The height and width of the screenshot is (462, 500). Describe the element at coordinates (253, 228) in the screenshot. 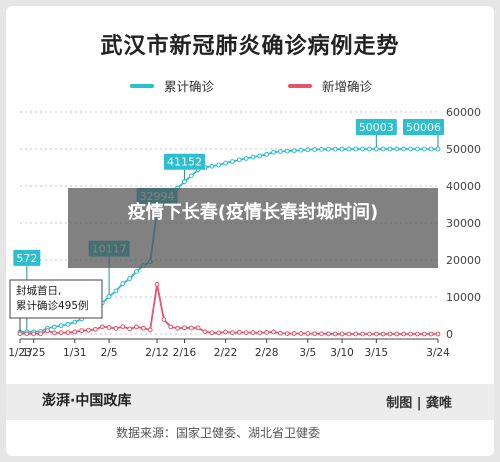

I see `caption-overlay` at that location.